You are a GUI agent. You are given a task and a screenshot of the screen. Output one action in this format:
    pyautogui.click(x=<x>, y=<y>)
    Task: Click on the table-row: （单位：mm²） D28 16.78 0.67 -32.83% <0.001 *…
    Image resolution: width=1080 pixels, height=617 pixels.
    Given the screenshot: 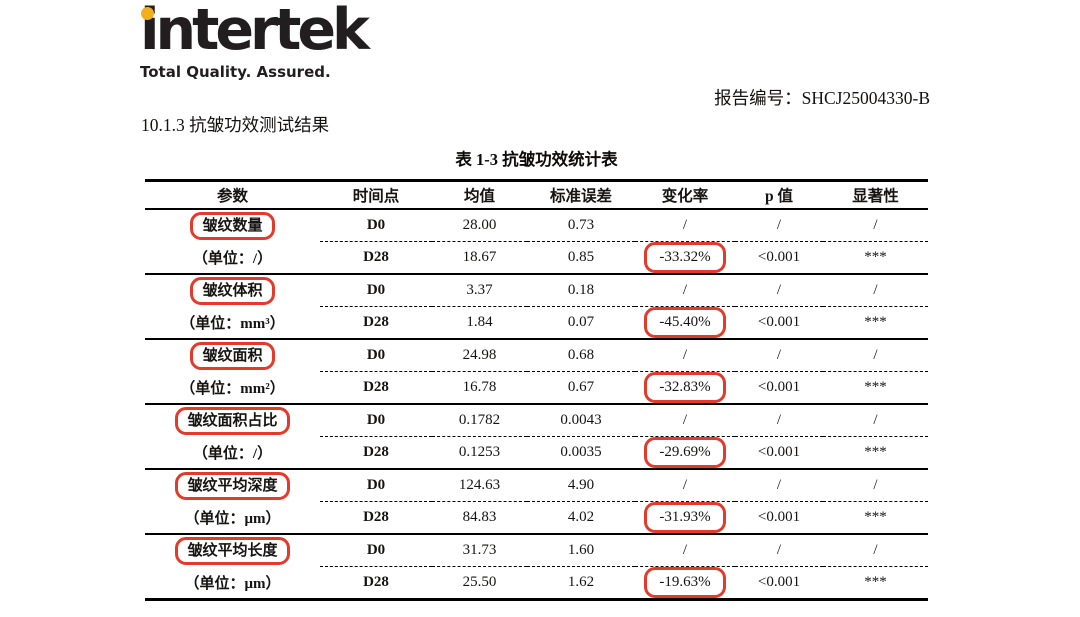 What is the action you would take?
    pyautogui.click(x=536, y=387)
    